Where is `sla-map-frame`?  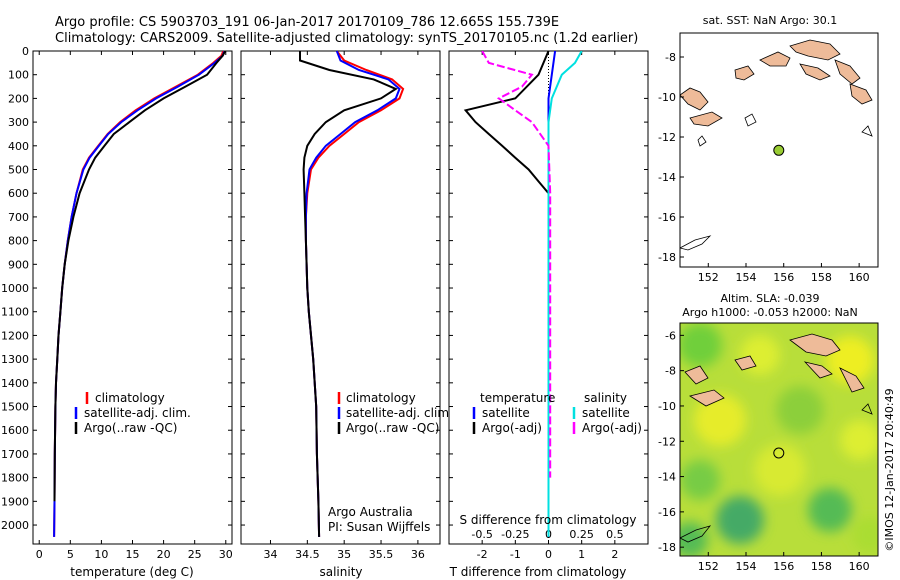 sla-map-frame is located at coordinates (779, 439).